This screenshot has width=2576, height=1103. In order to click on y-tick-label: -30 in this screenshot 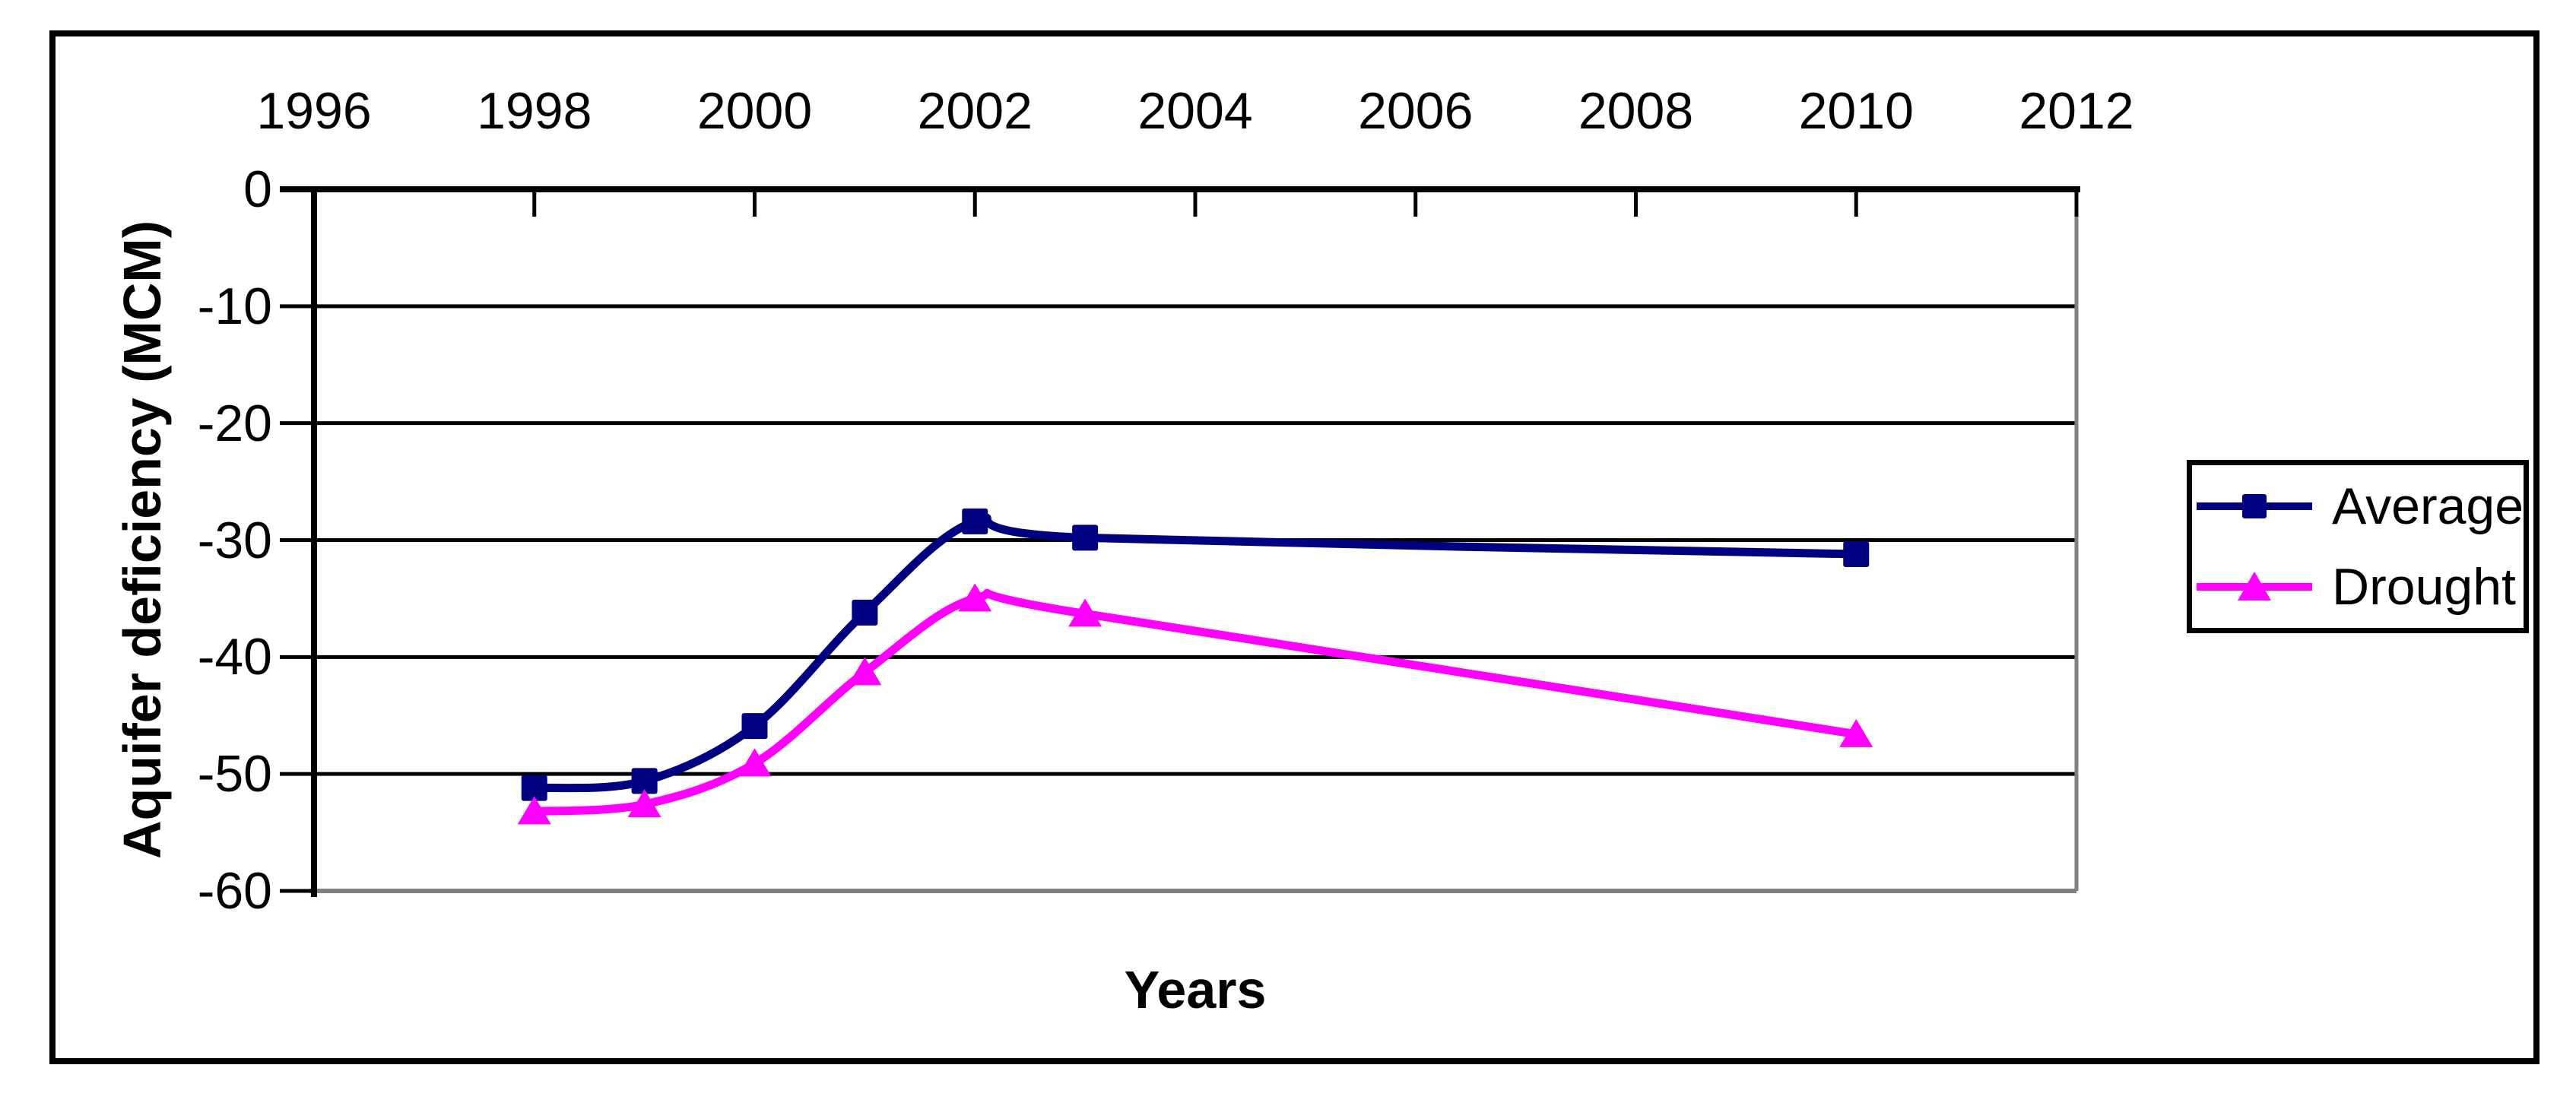, I will do `click(234, 540)`.